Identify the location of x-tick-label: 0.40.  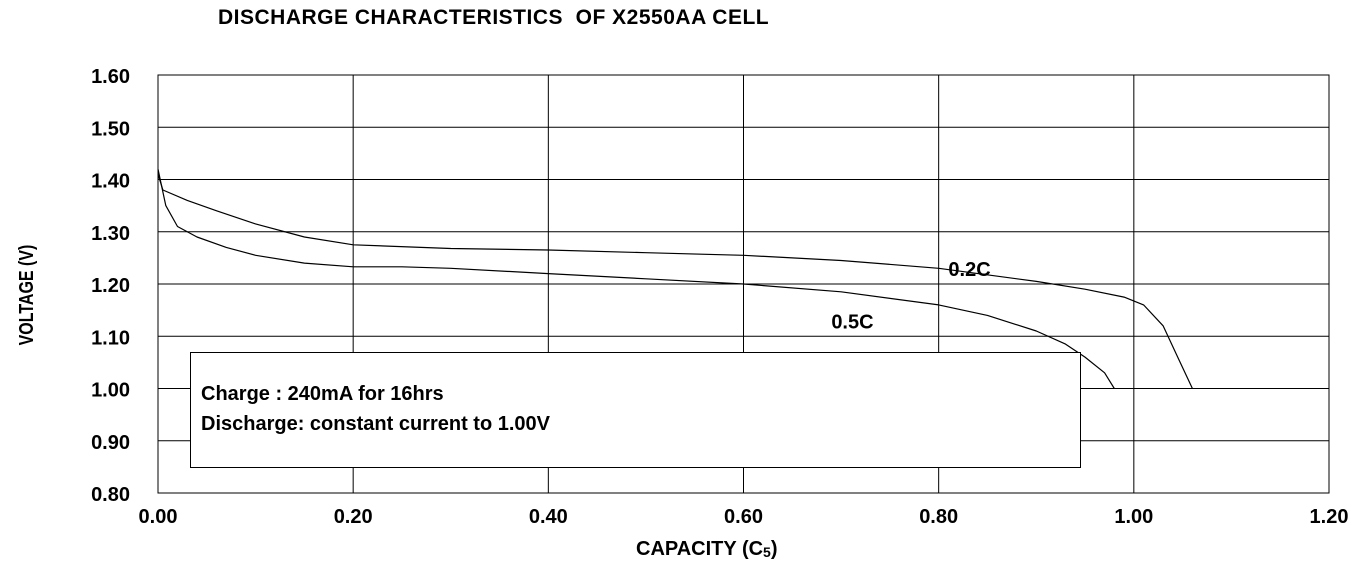
(548, 517).